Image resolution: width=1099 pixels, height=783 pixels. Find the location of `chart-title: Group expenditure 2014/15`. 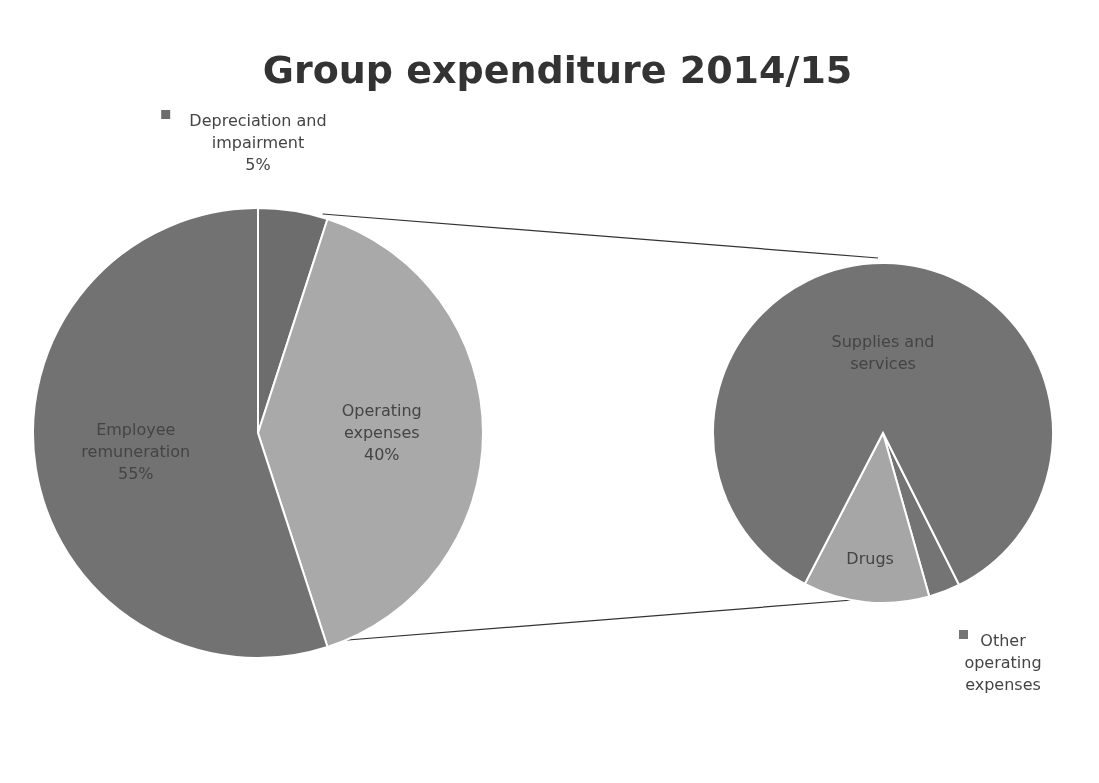

chart-title: Group expenditure 2014/15 is located at coordinates (557, 70).